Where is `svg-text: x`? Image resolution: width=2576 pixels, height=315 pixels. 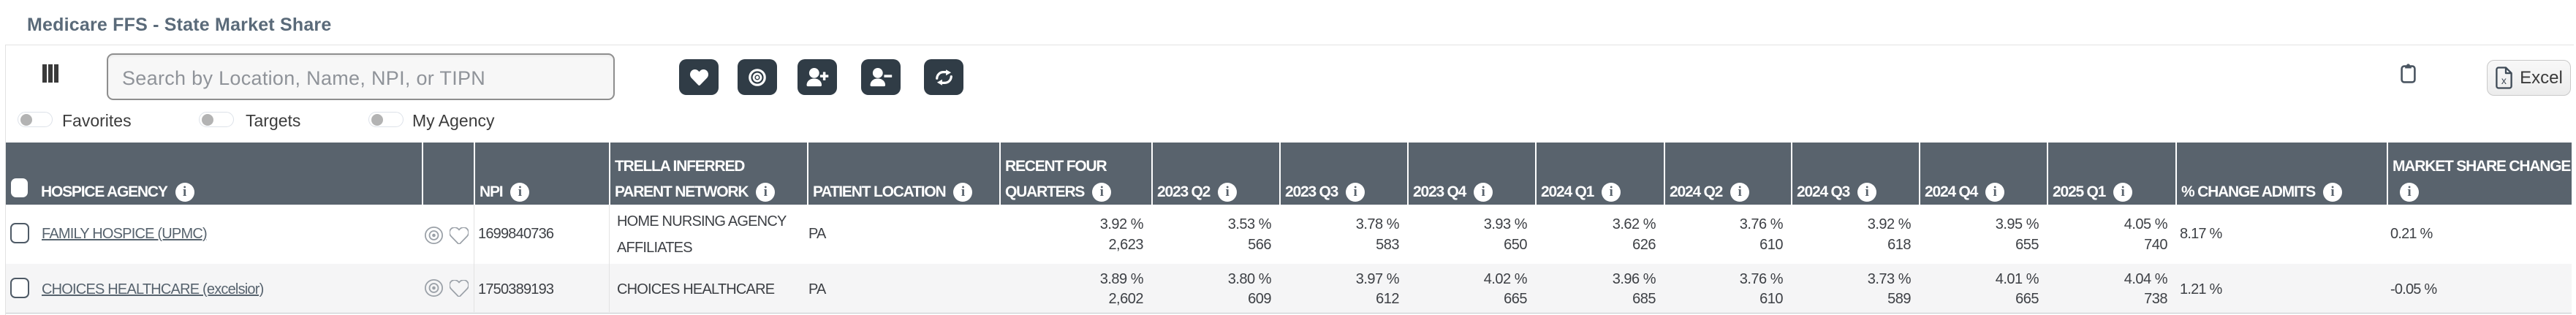 svg-text: x is located at coordinates (2504, 80).